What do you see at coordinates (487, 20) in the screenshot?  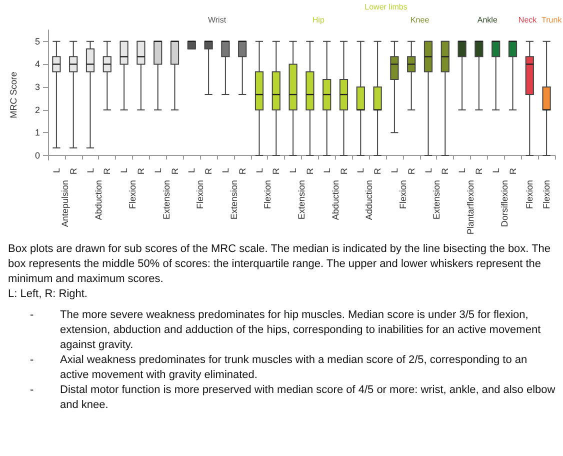 I see `text: Ankle` at bounding box center [487, 20].